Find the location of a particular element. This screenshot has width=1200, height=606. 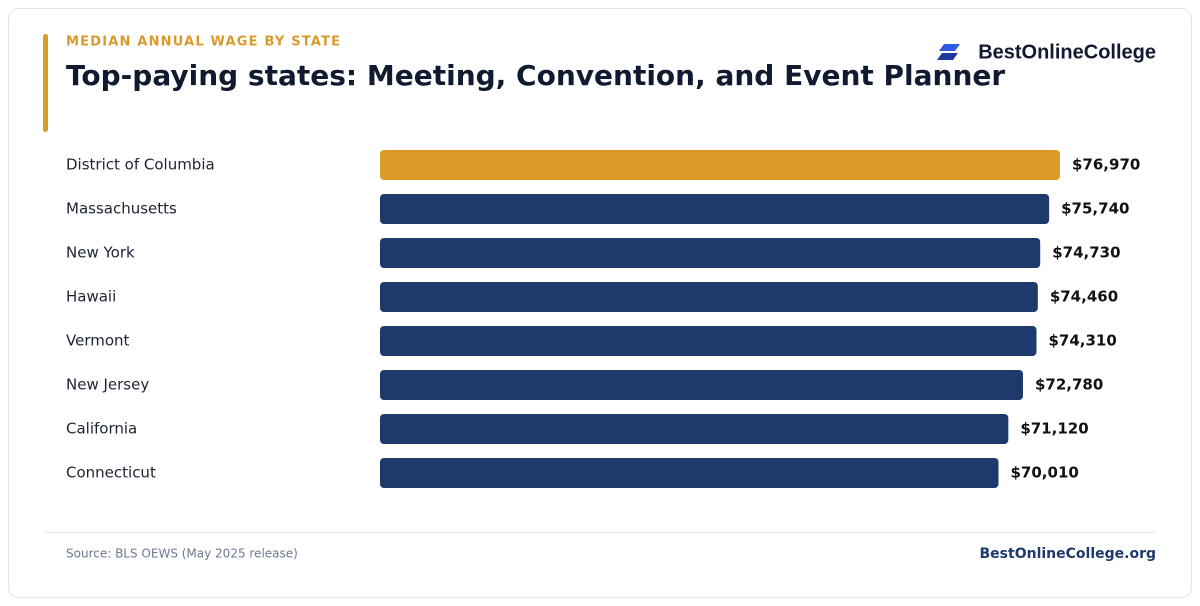

kicker: MEDIAN ANNUAL WAGE BY STATE is located at coordinates (203, 42).